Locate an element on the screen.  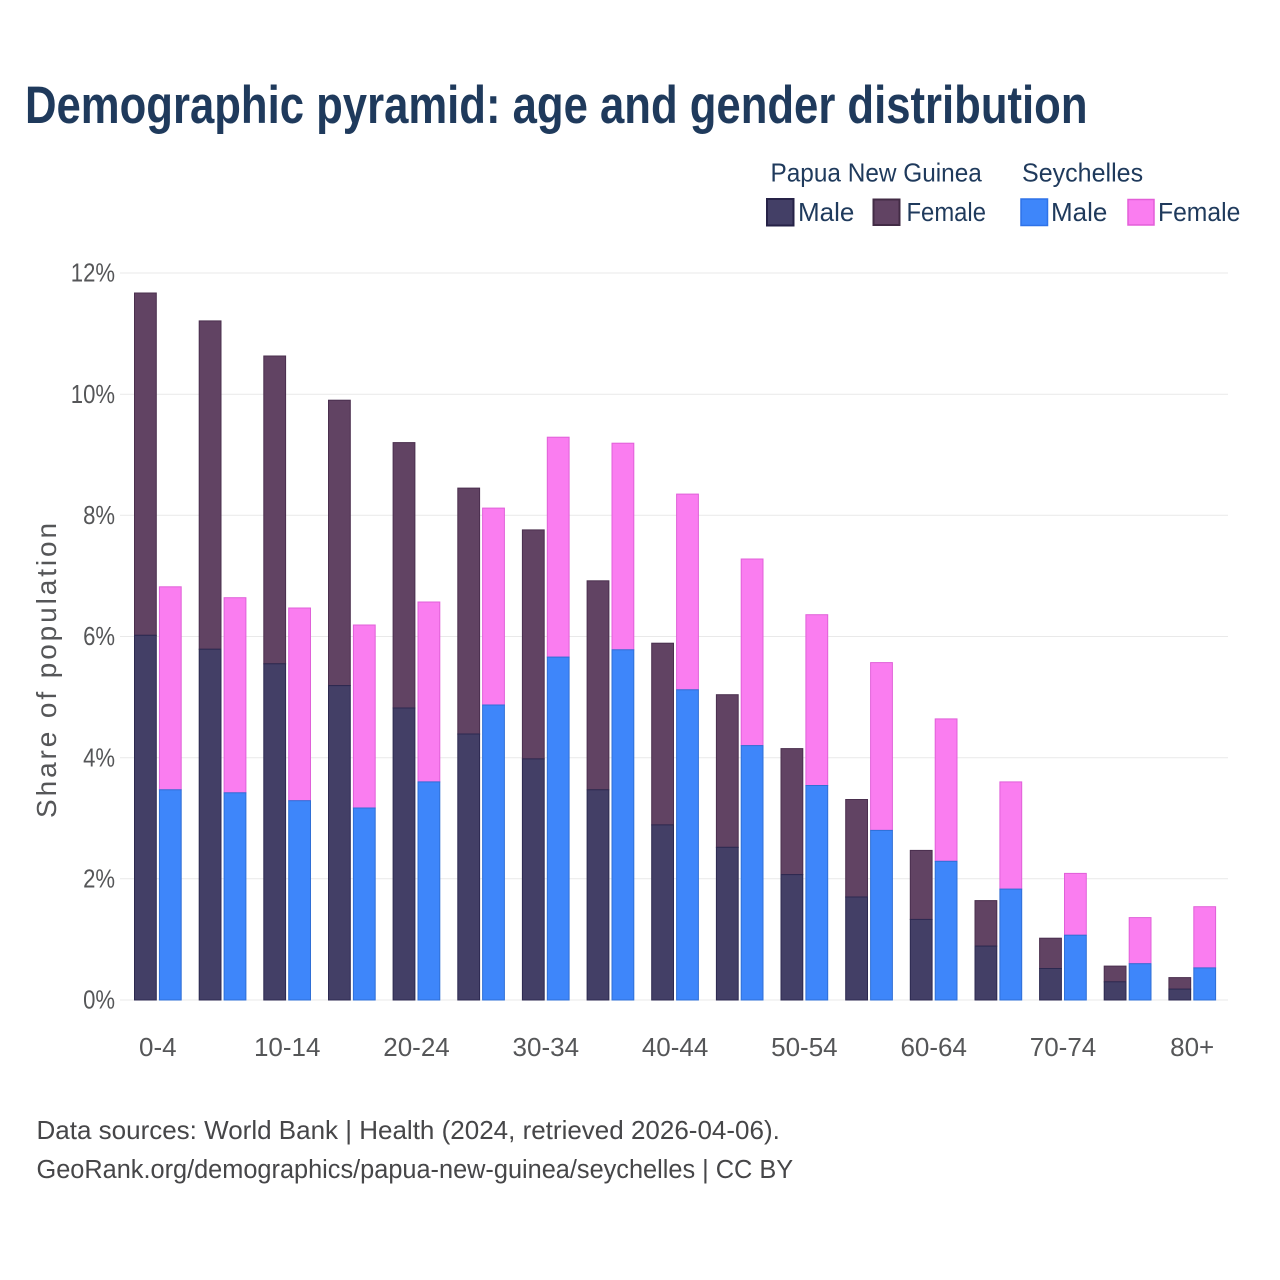
svg-text: 40-44 is located at coordinates (675, 1047).